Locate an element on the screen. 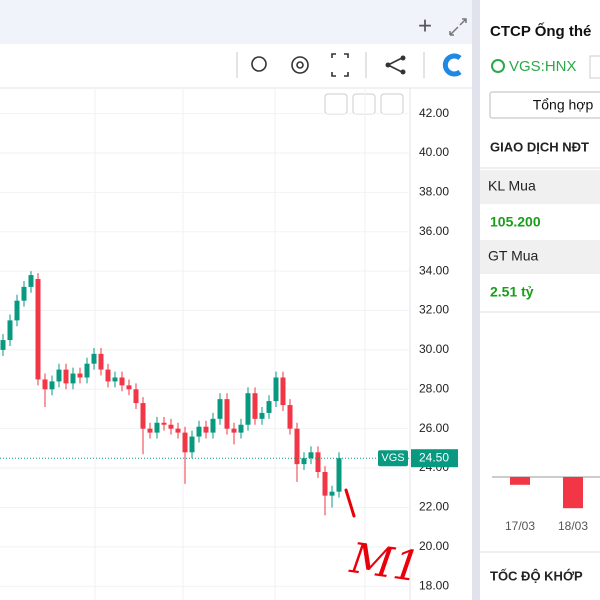 The width and height of the screenshot is (600, 600). fullscreen-icon is located at coordinates (340, 65).